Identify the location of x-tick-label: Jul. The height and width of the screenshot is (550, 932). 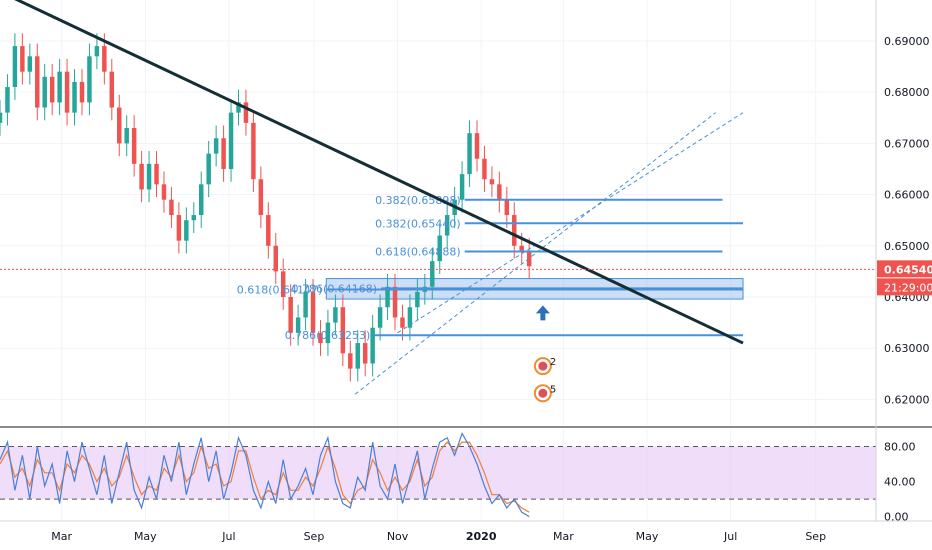
(730, 536).